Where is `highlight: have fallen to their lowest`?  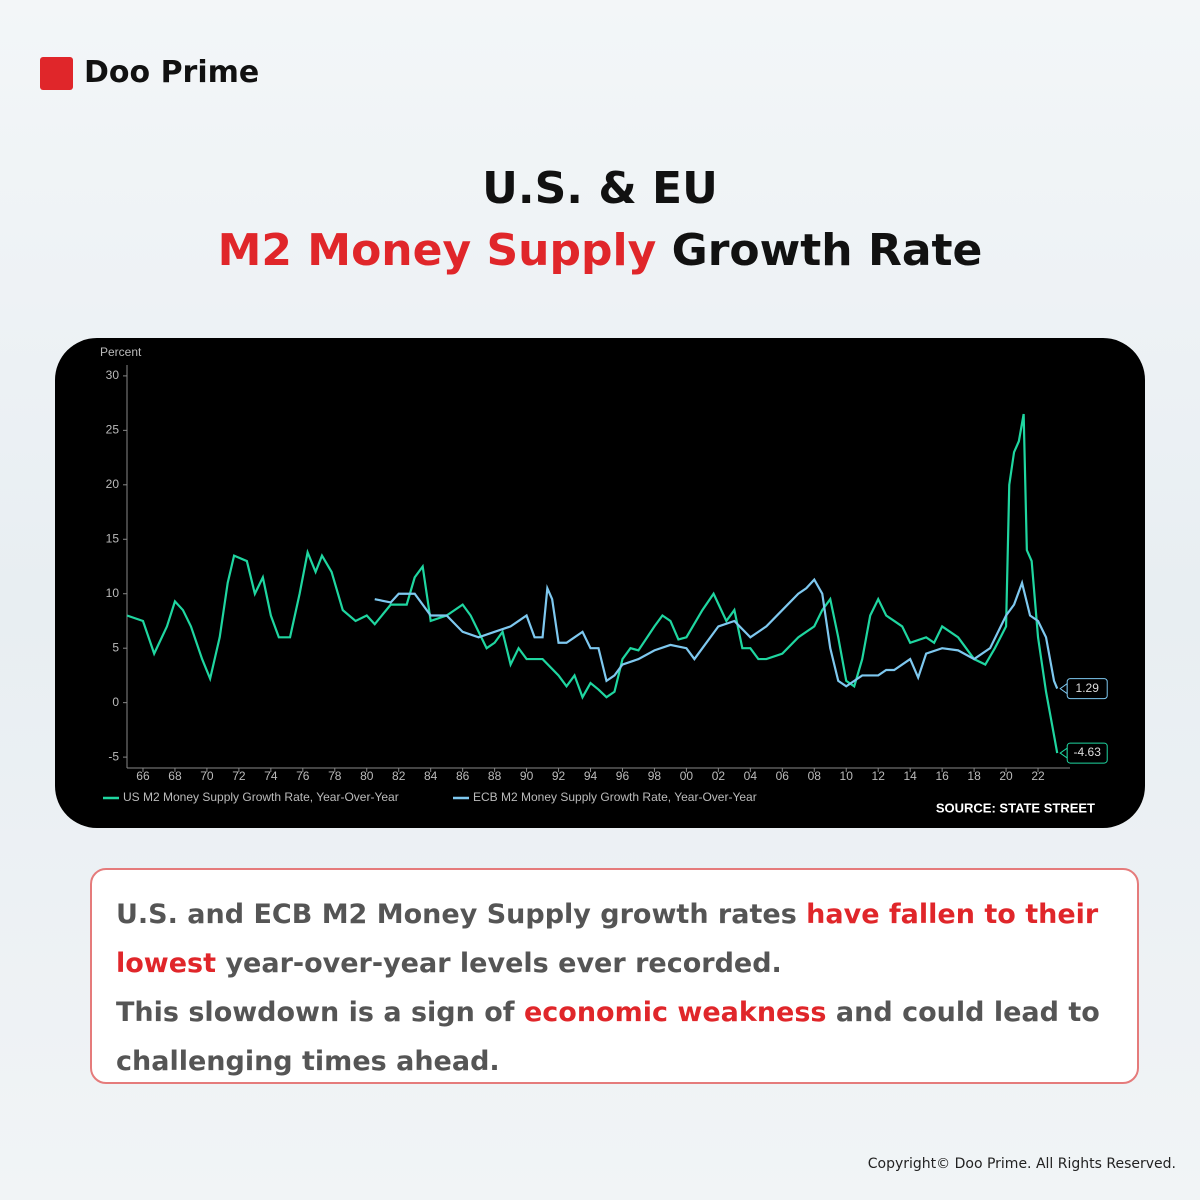 highlight: have fallen to their lowest is located at coordinates (607, 939).